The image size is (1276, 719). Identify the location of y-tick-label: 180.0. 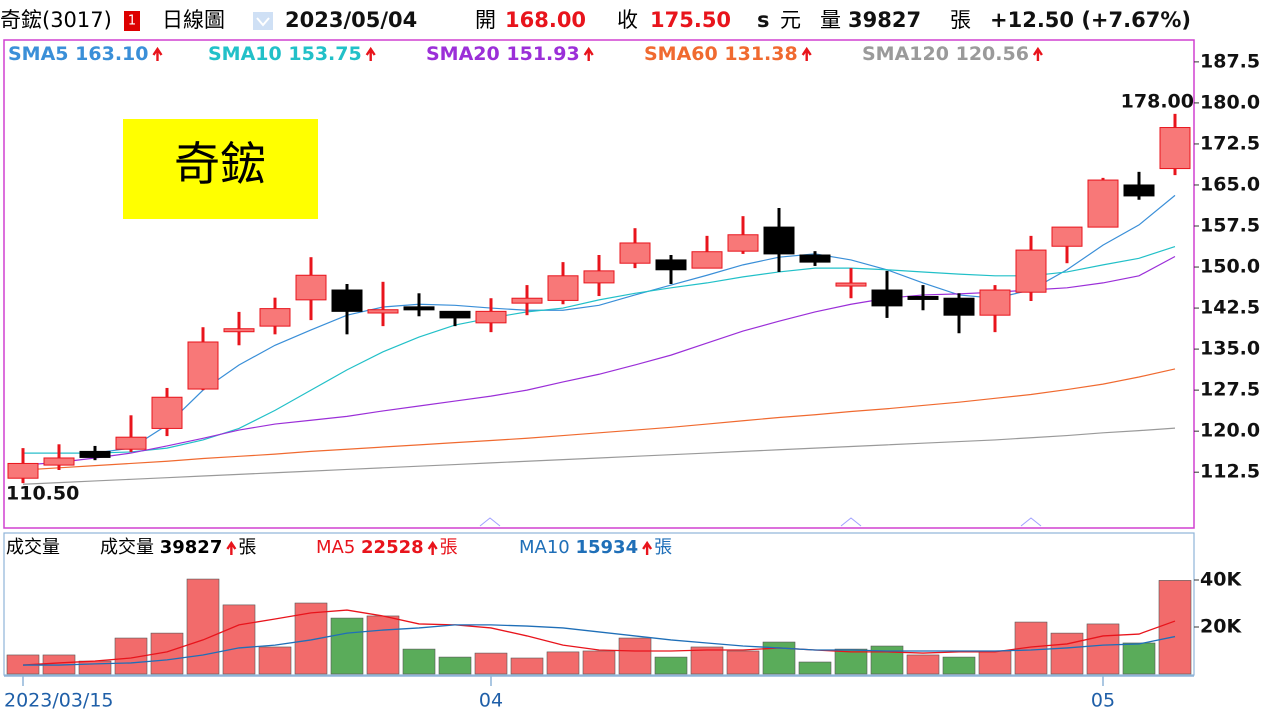
(1230, 102).